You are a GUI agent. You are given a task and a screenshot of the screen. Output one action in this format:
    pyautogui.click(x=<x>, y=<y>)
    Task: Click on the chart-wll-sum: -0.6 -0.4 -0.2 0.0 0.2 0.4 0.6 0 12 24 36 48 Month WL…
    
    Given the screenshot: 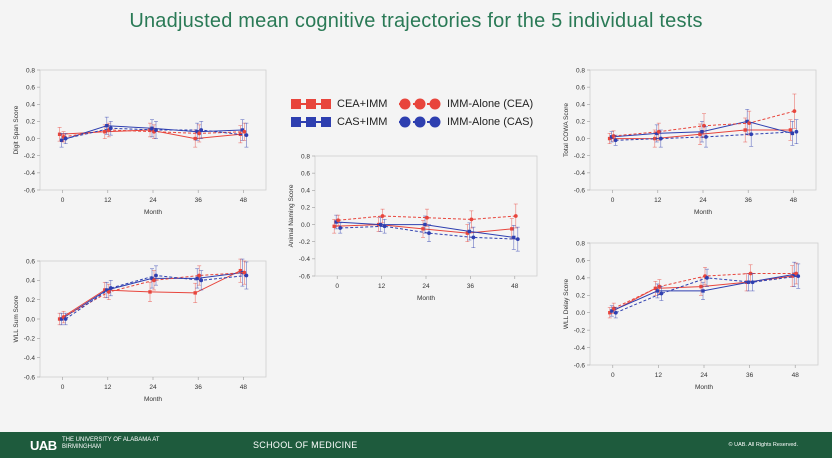 What is the action you would take?
    pyautogui.click(x=140, y=330)
    